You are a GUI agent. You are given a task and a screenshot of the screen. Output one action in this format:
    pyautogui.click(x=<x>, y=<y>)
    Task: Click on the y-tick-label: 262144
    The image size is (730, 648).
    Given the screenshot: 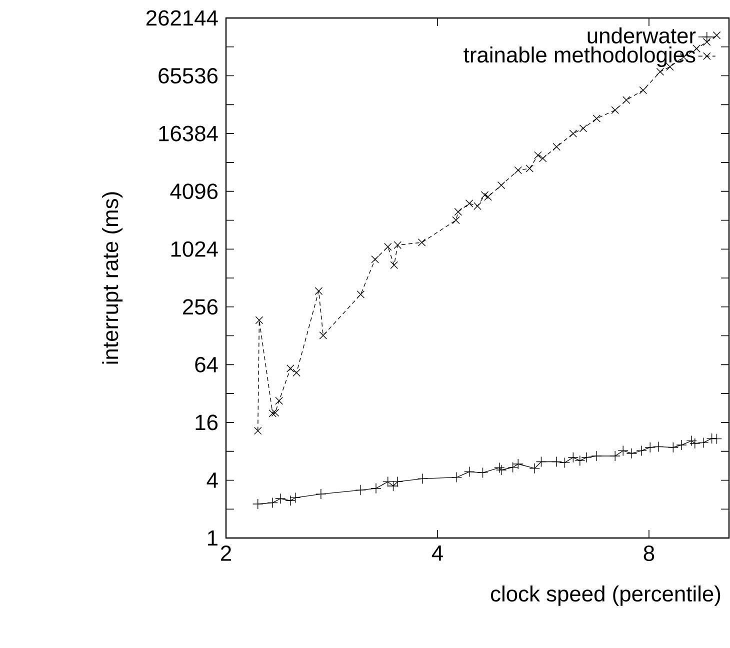 What is the action you would take?
    pyautogui.click(x=182, y=18)
    